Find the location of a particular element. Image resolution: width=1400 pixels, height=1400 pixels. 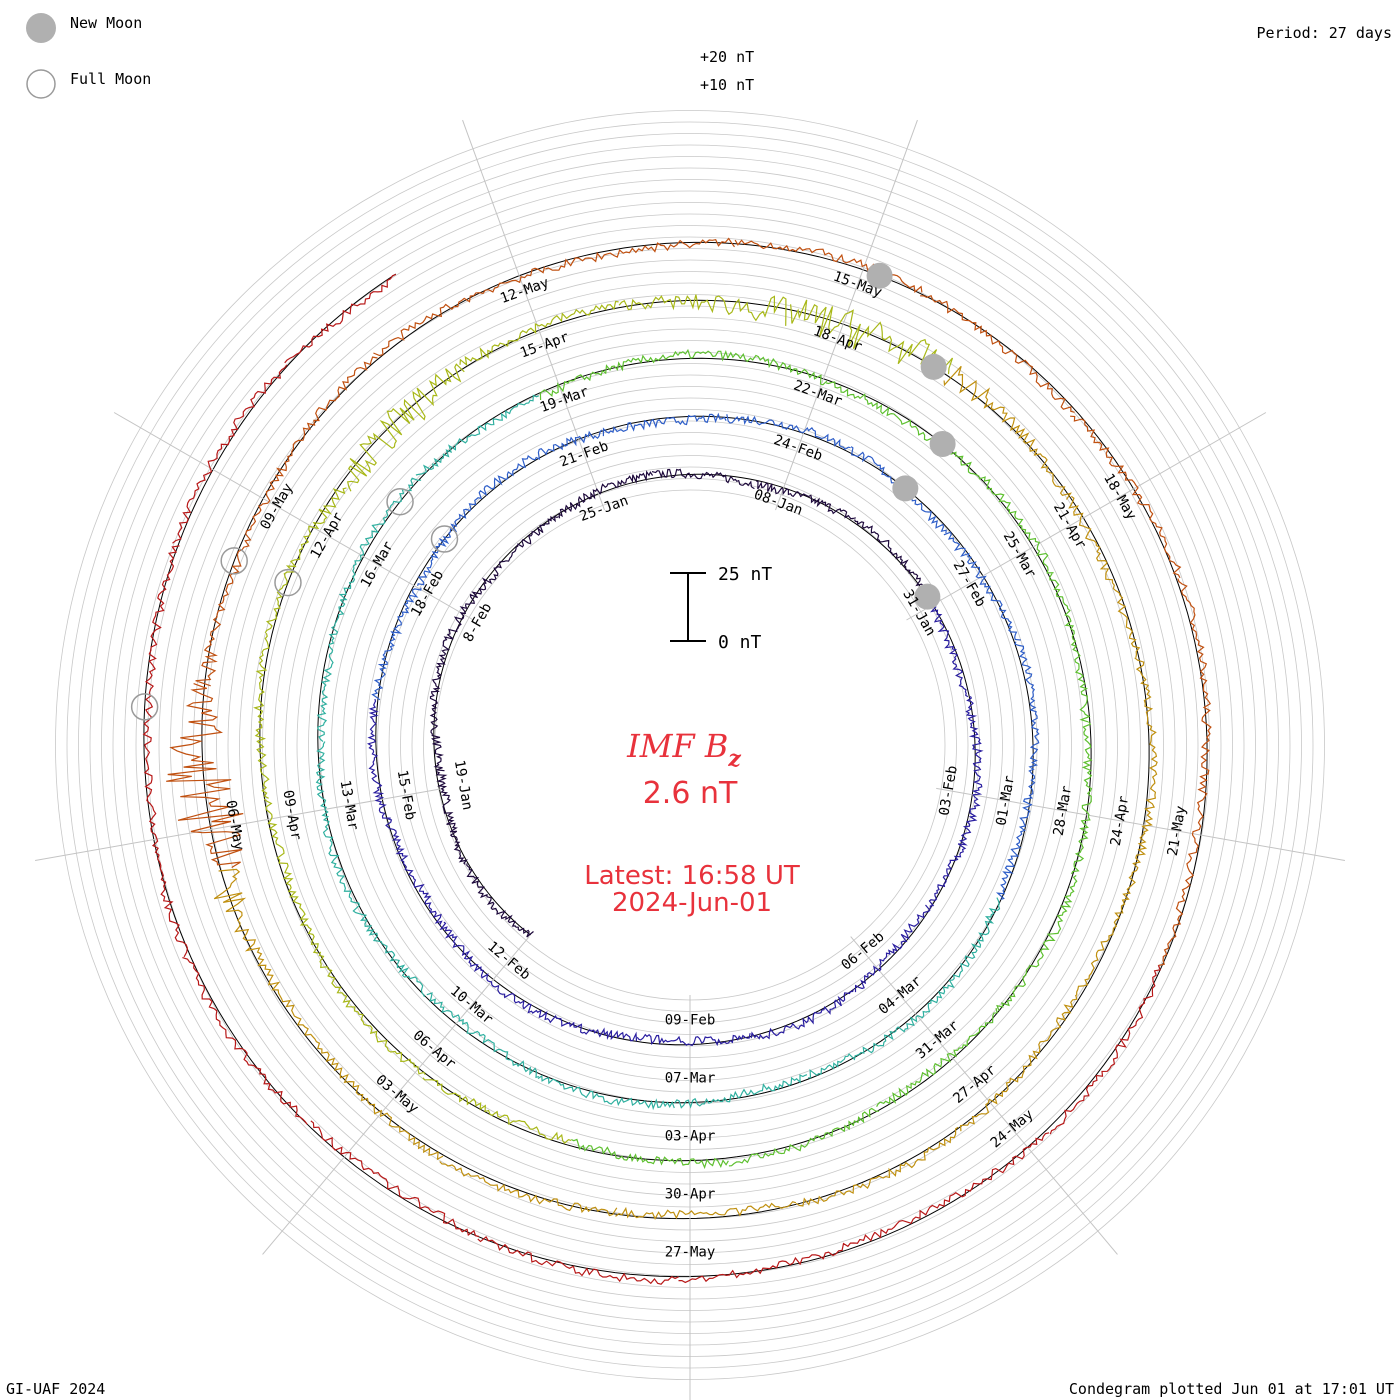

credit-label: GI-UAF 2024 is located at coordinates (55, 1389).